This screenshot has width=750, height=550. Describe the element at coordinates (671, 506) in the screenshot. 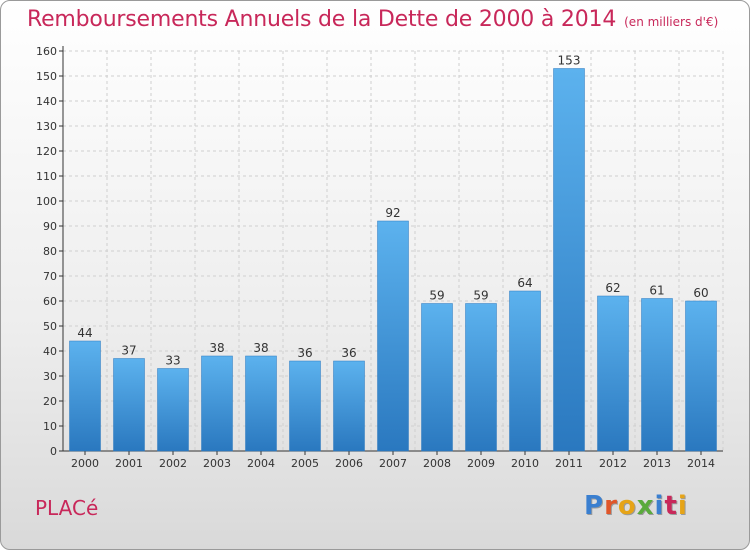

I see `logo-letter: t` at that location.